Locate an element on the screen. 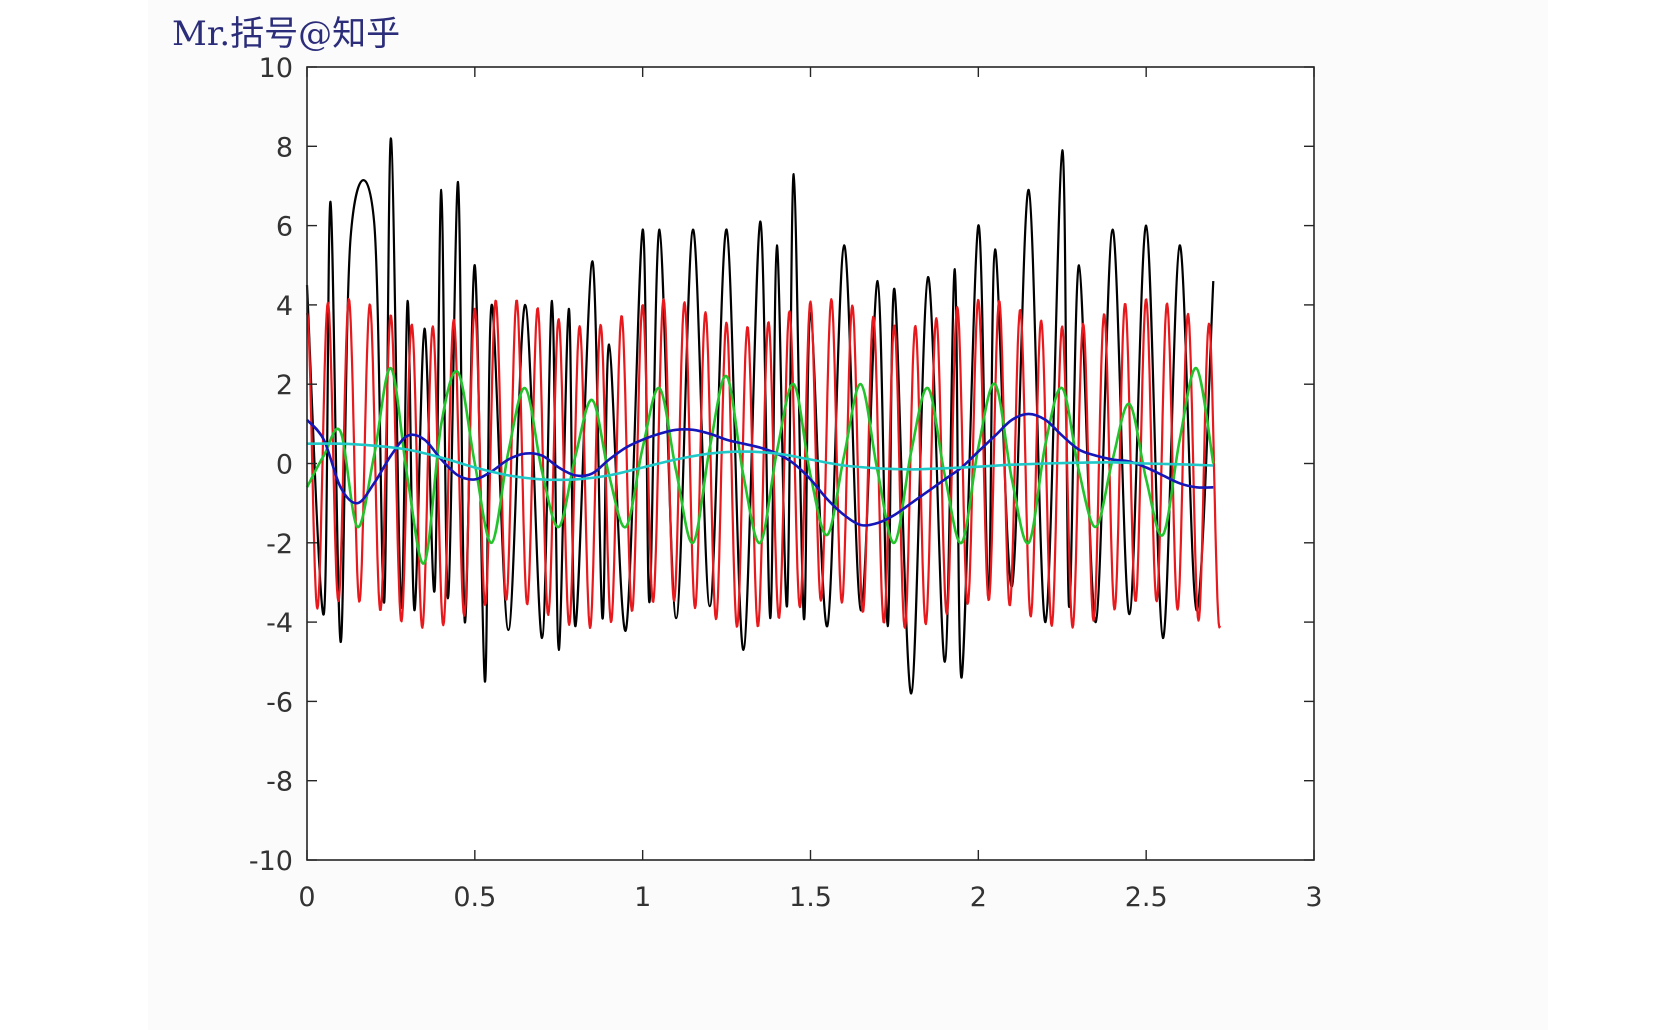 This screenshot has width=1662, height=1030. y-tick-label: -2 is located at coordinates (279, 544).